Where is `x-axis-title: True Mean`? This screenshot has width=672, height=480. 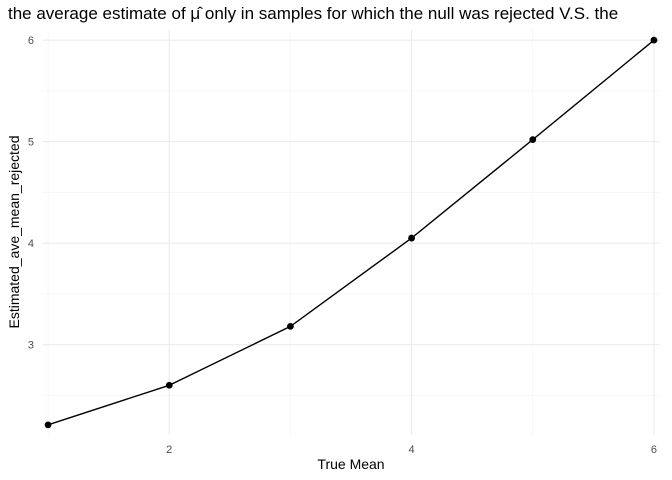
x-axis-title: True Mean is located at coordinates (350, 464).